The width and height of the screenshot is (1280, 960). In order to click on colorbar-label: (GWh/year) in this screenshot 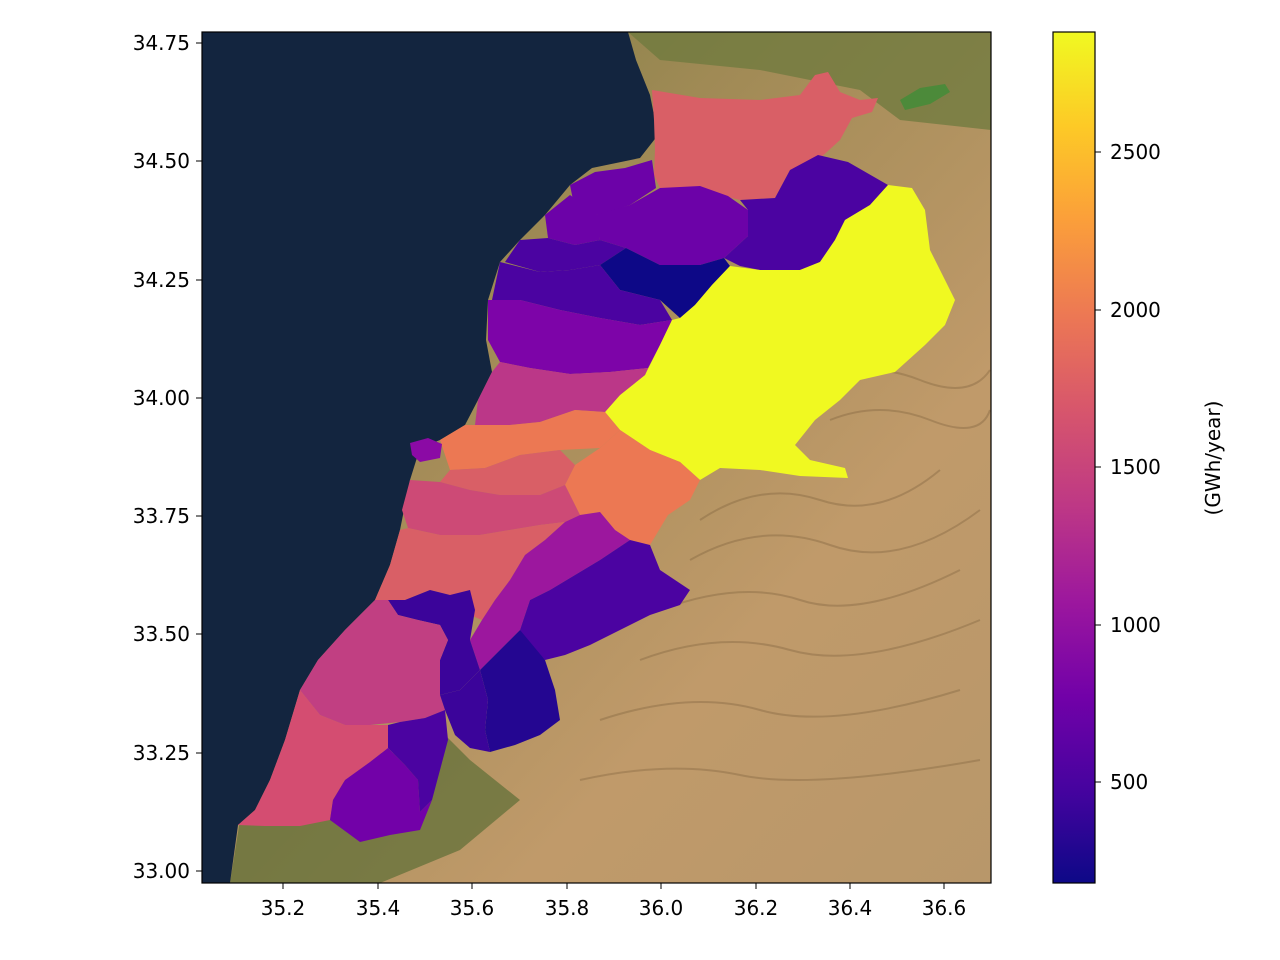, I will do `click(1213, 458)`.